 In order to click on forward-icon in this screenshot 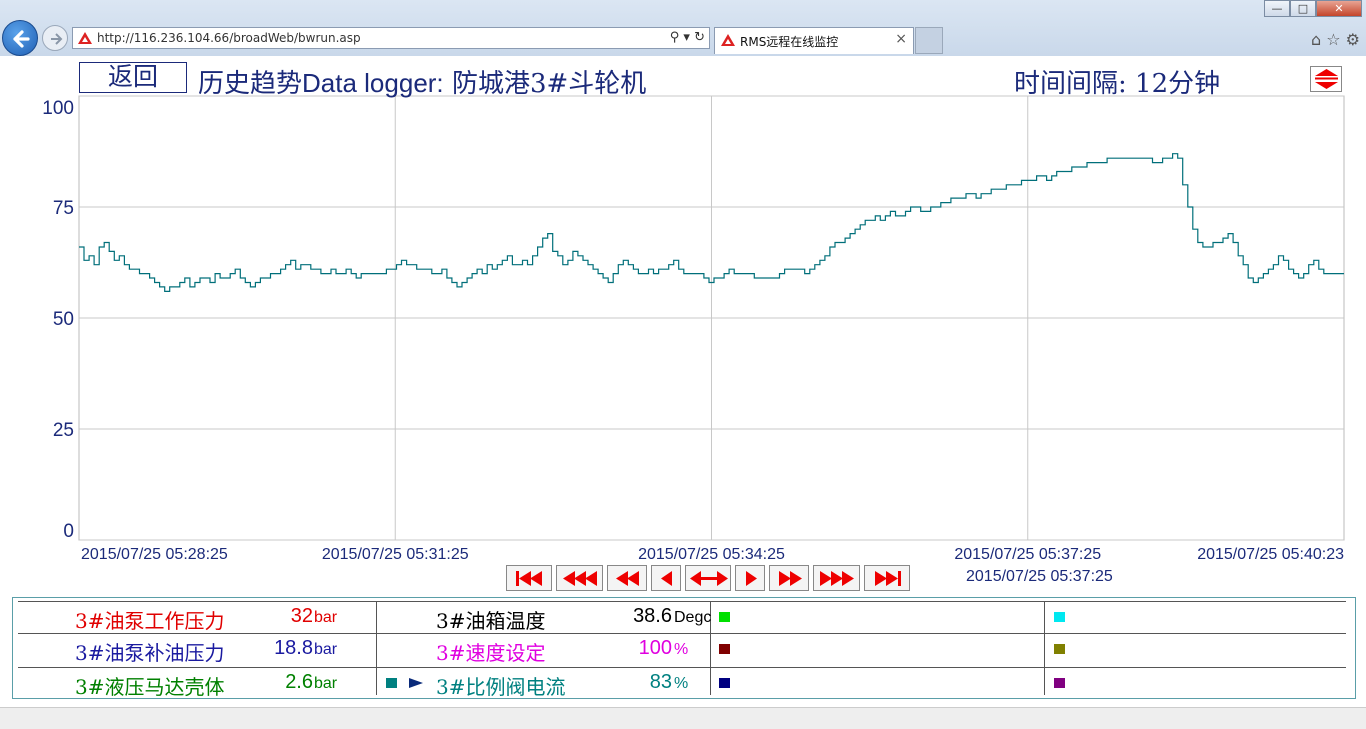, I will do `click(790, 578)`.